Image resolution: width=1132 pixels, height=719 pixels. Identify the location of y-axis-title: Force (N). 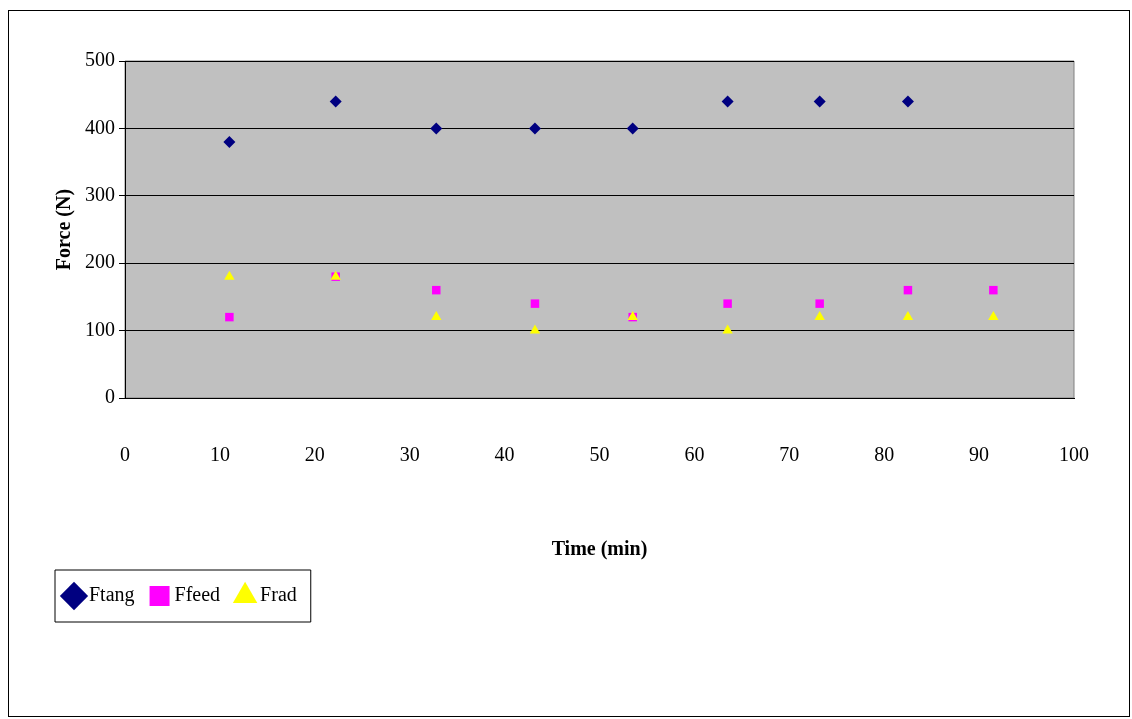
(64, 229).